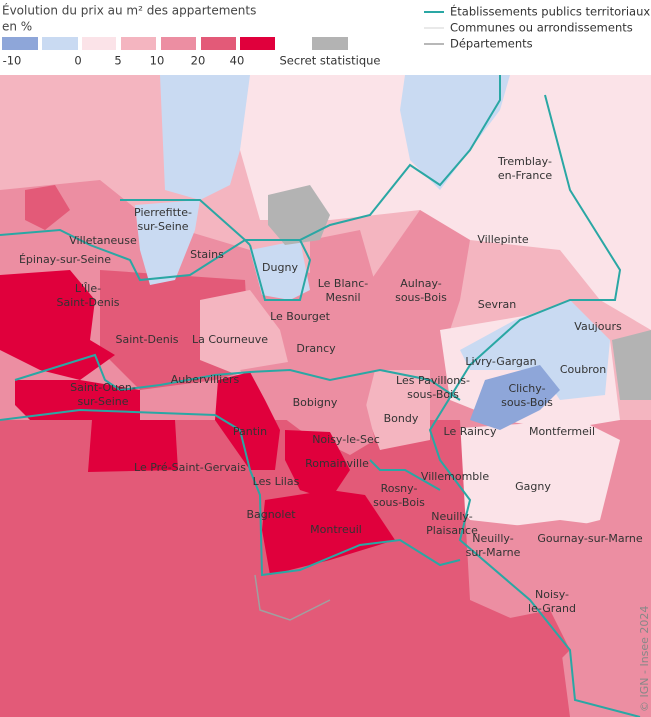 Image resolution: width=651 pixels, height=717 pixels. I want to click on place-label: Aulnay-, so click(421, 283).